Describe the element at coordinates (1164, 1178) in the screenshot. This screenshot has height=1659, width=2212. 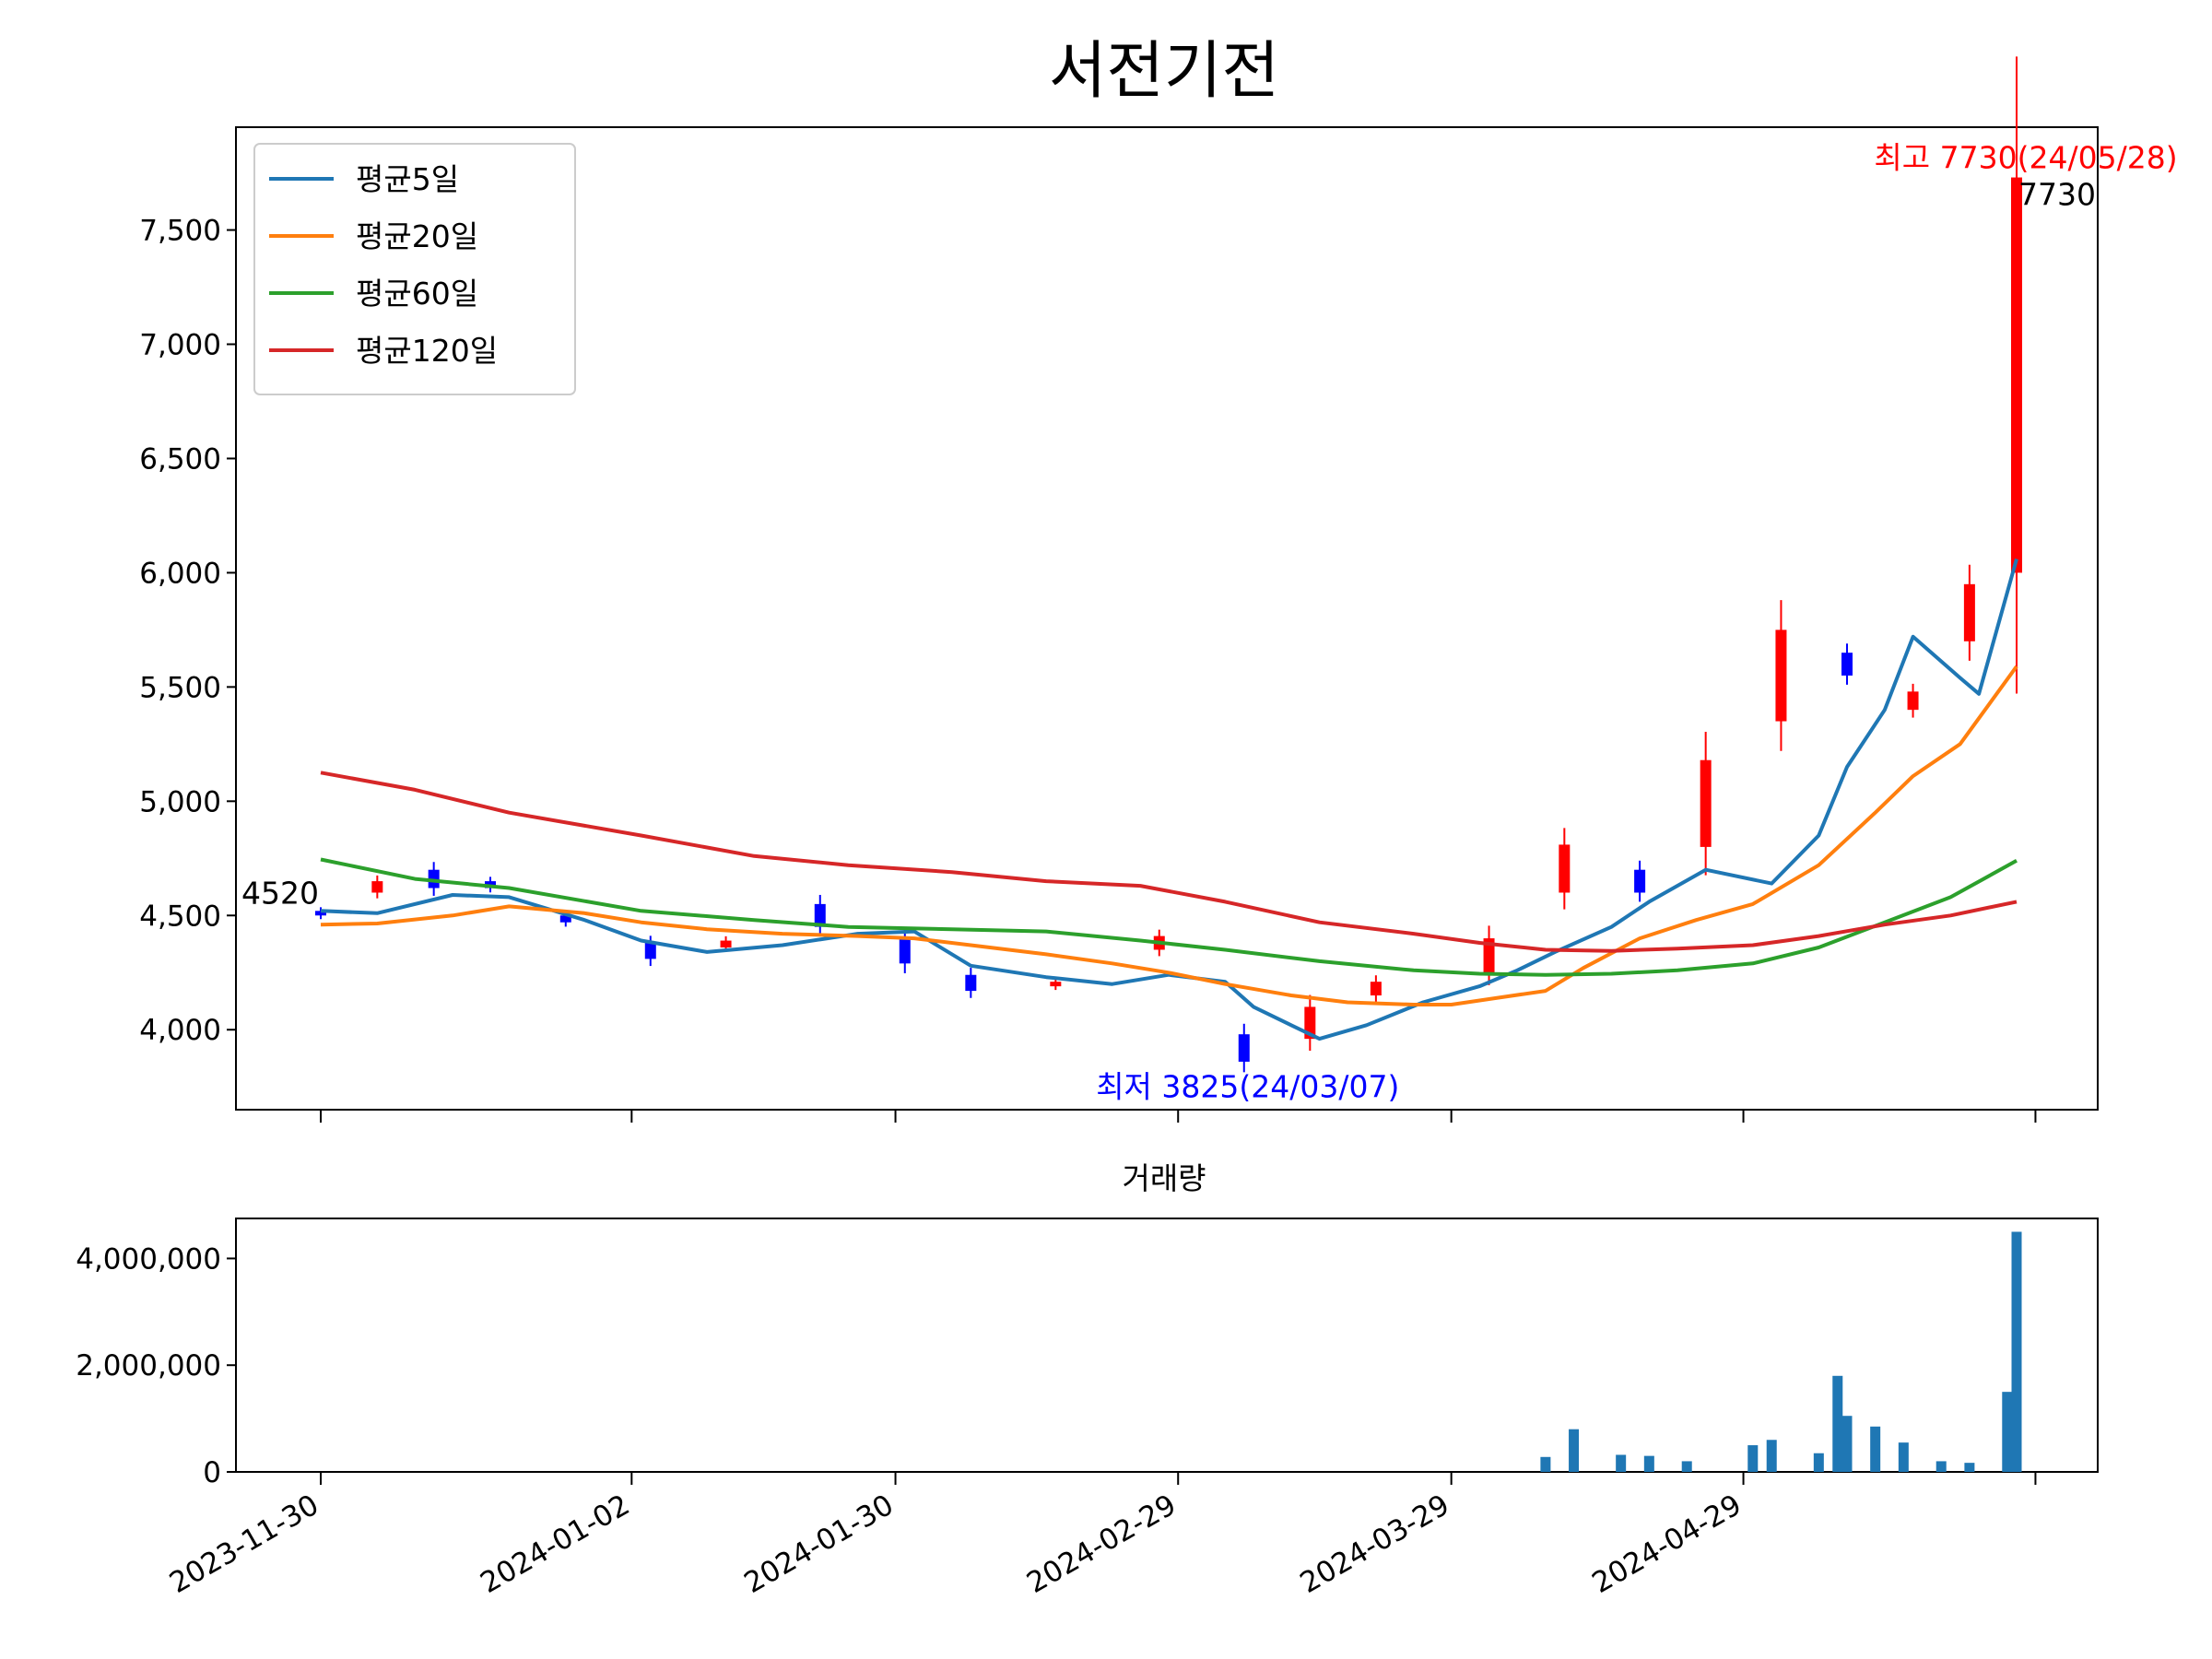
I see `volume-subtitle: 거래량` at that location.